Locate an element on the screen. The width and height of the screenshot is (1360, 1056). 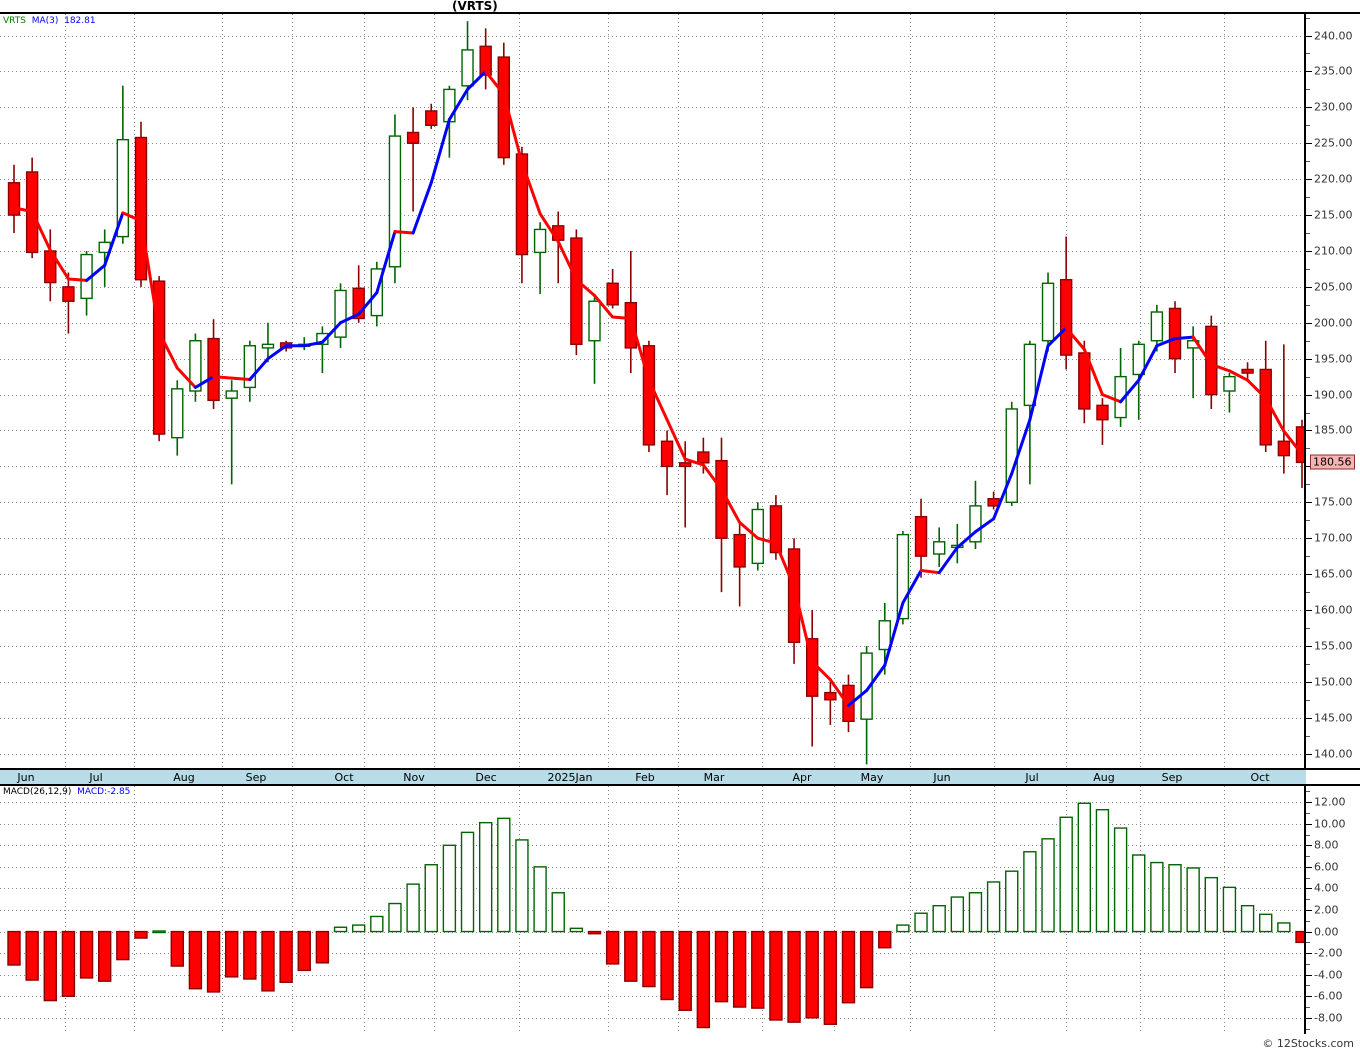
macd-axis-label: -4.00 is located at coordinates (1328, 975).